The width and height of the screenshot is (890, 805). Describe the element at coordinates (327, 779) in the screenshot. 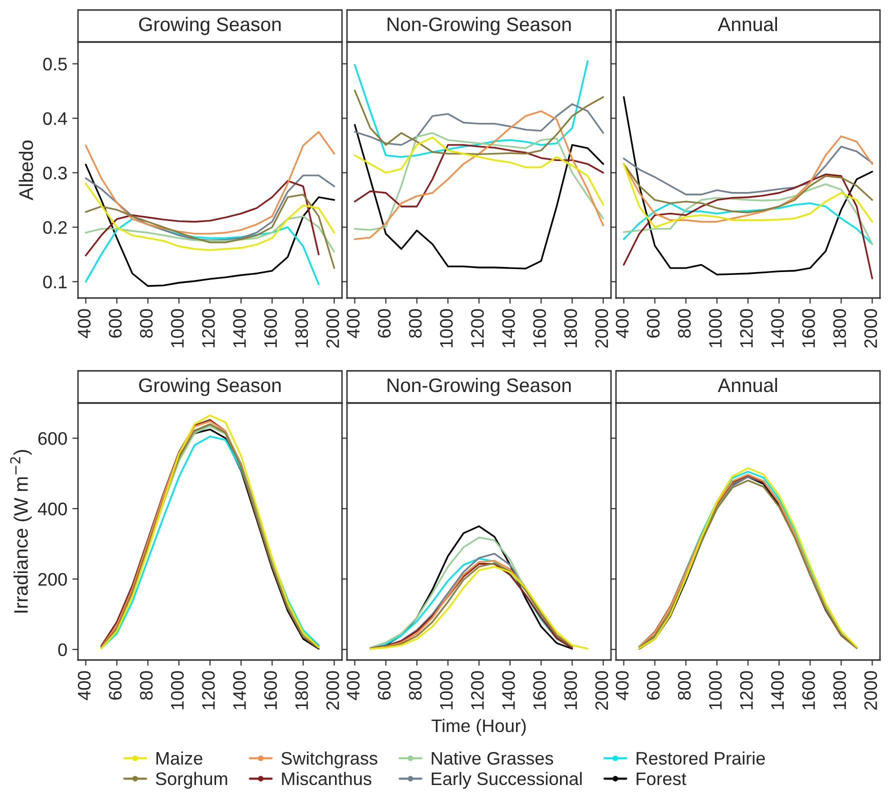

I see `legend-label: Miscanthus` at that location.